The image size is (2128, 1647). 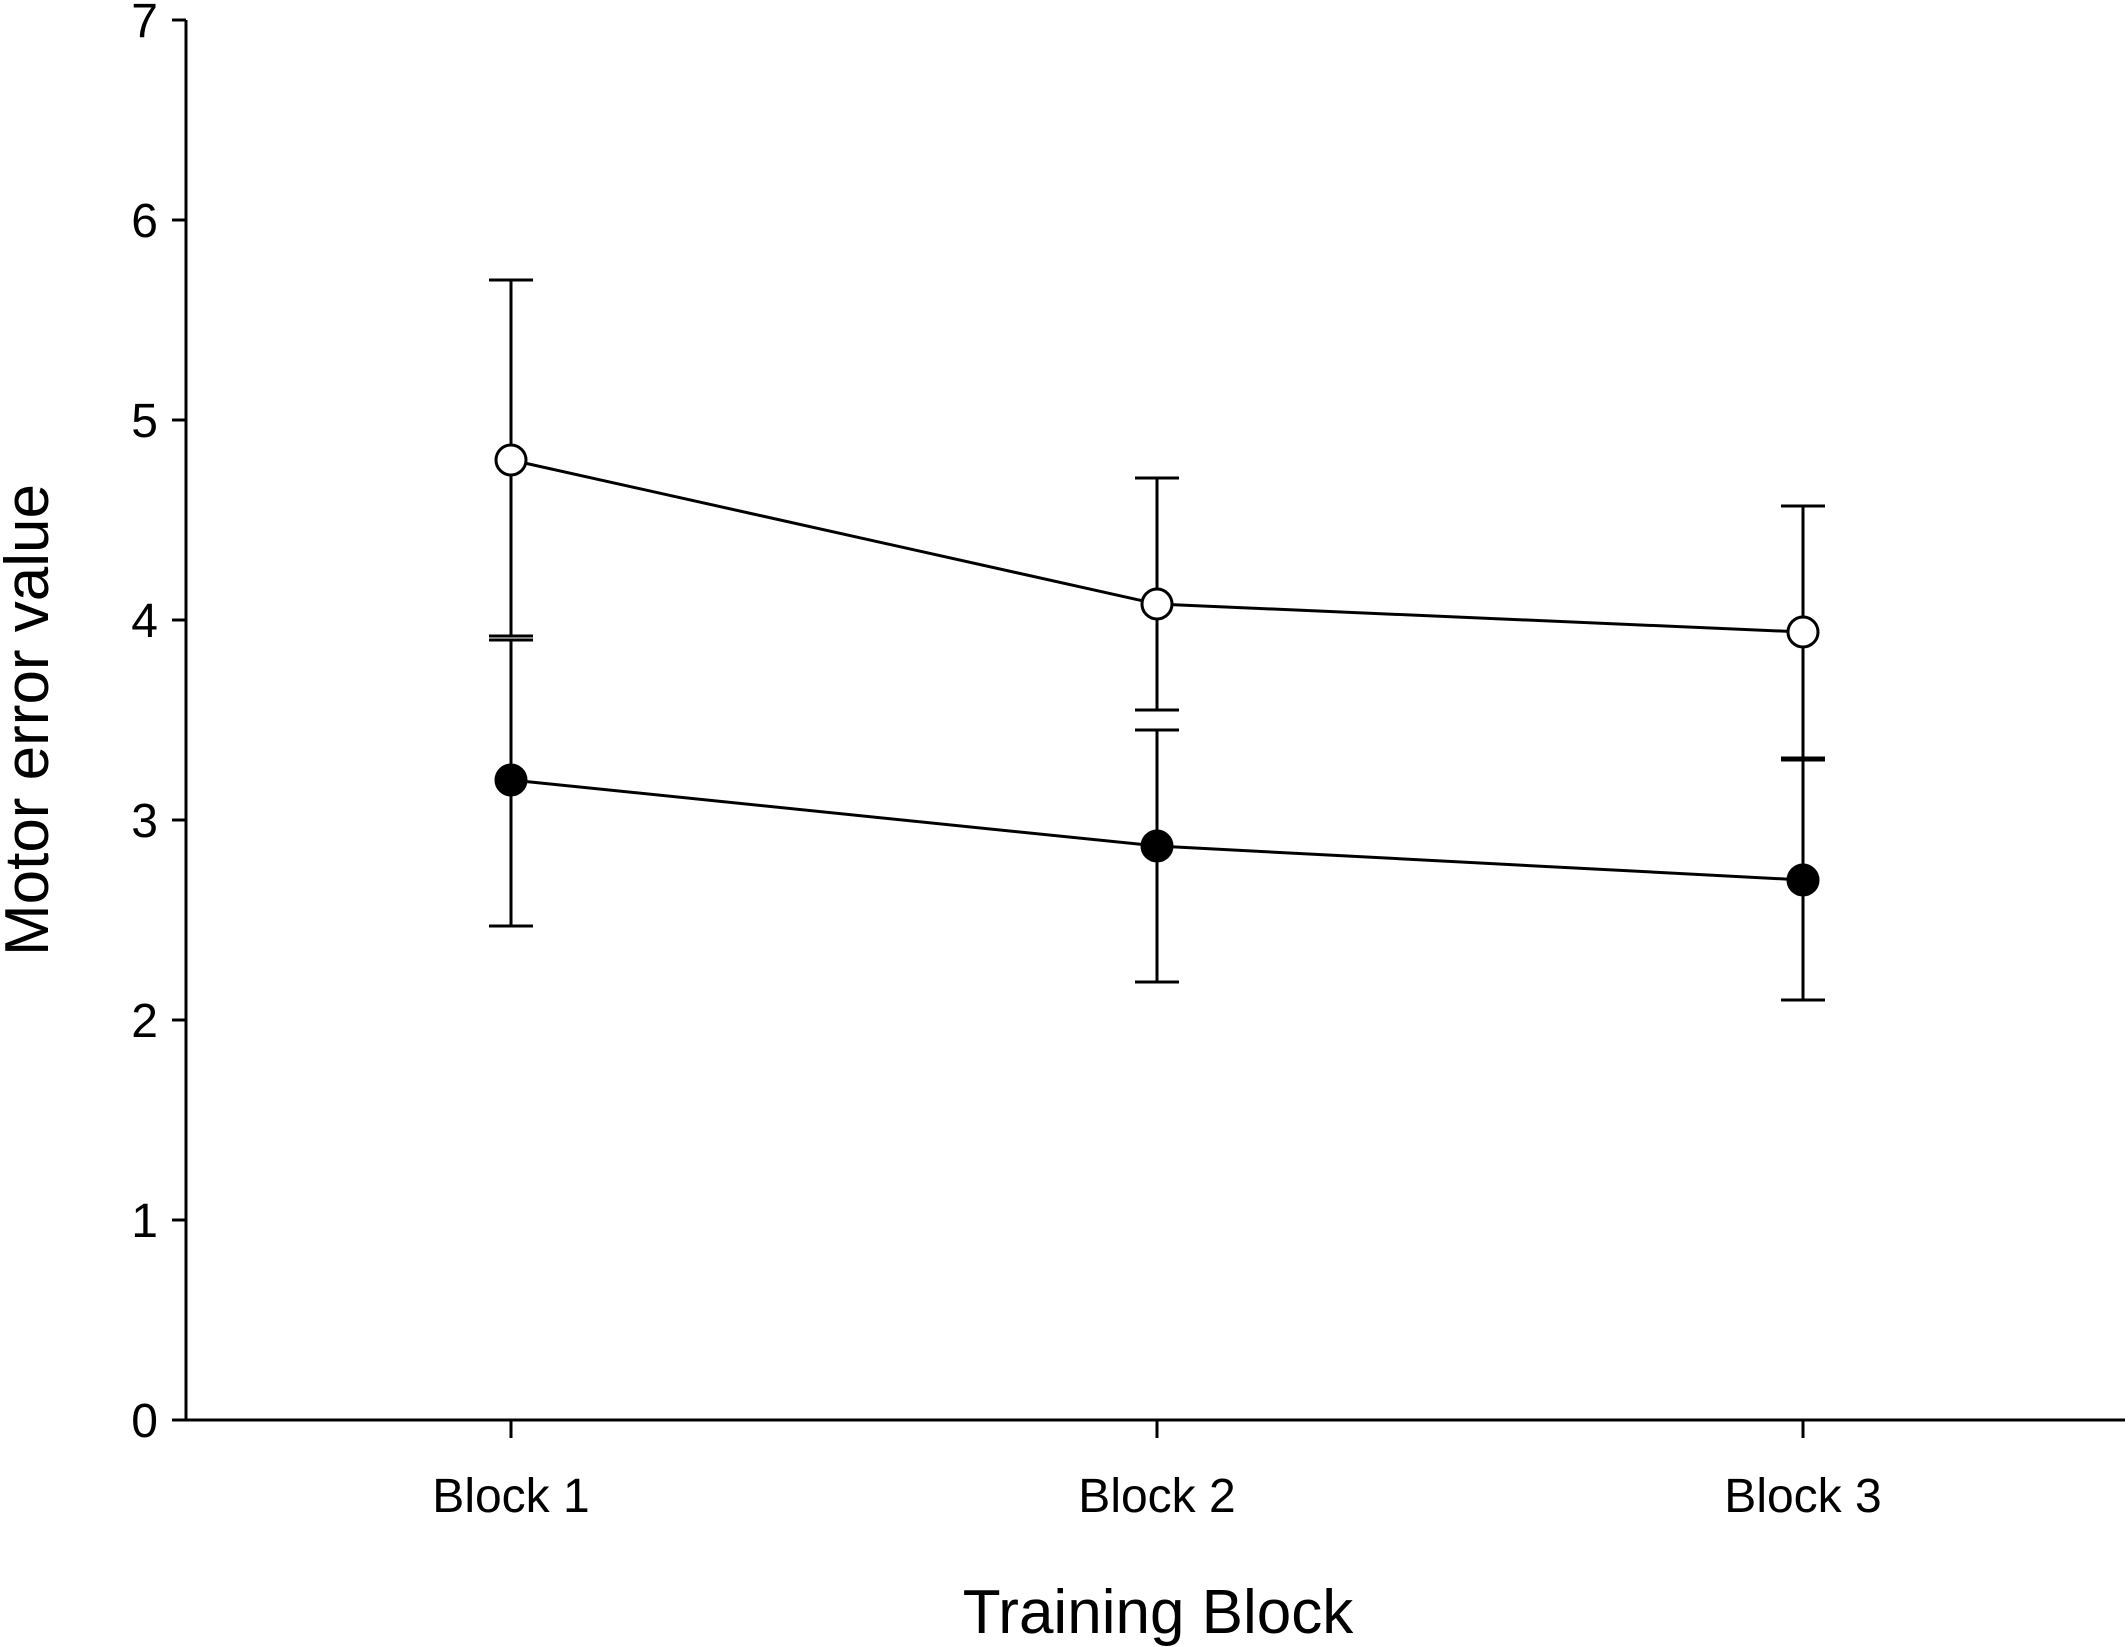 I want to click on y-tick-label: 5, so click(x=144, y=421).